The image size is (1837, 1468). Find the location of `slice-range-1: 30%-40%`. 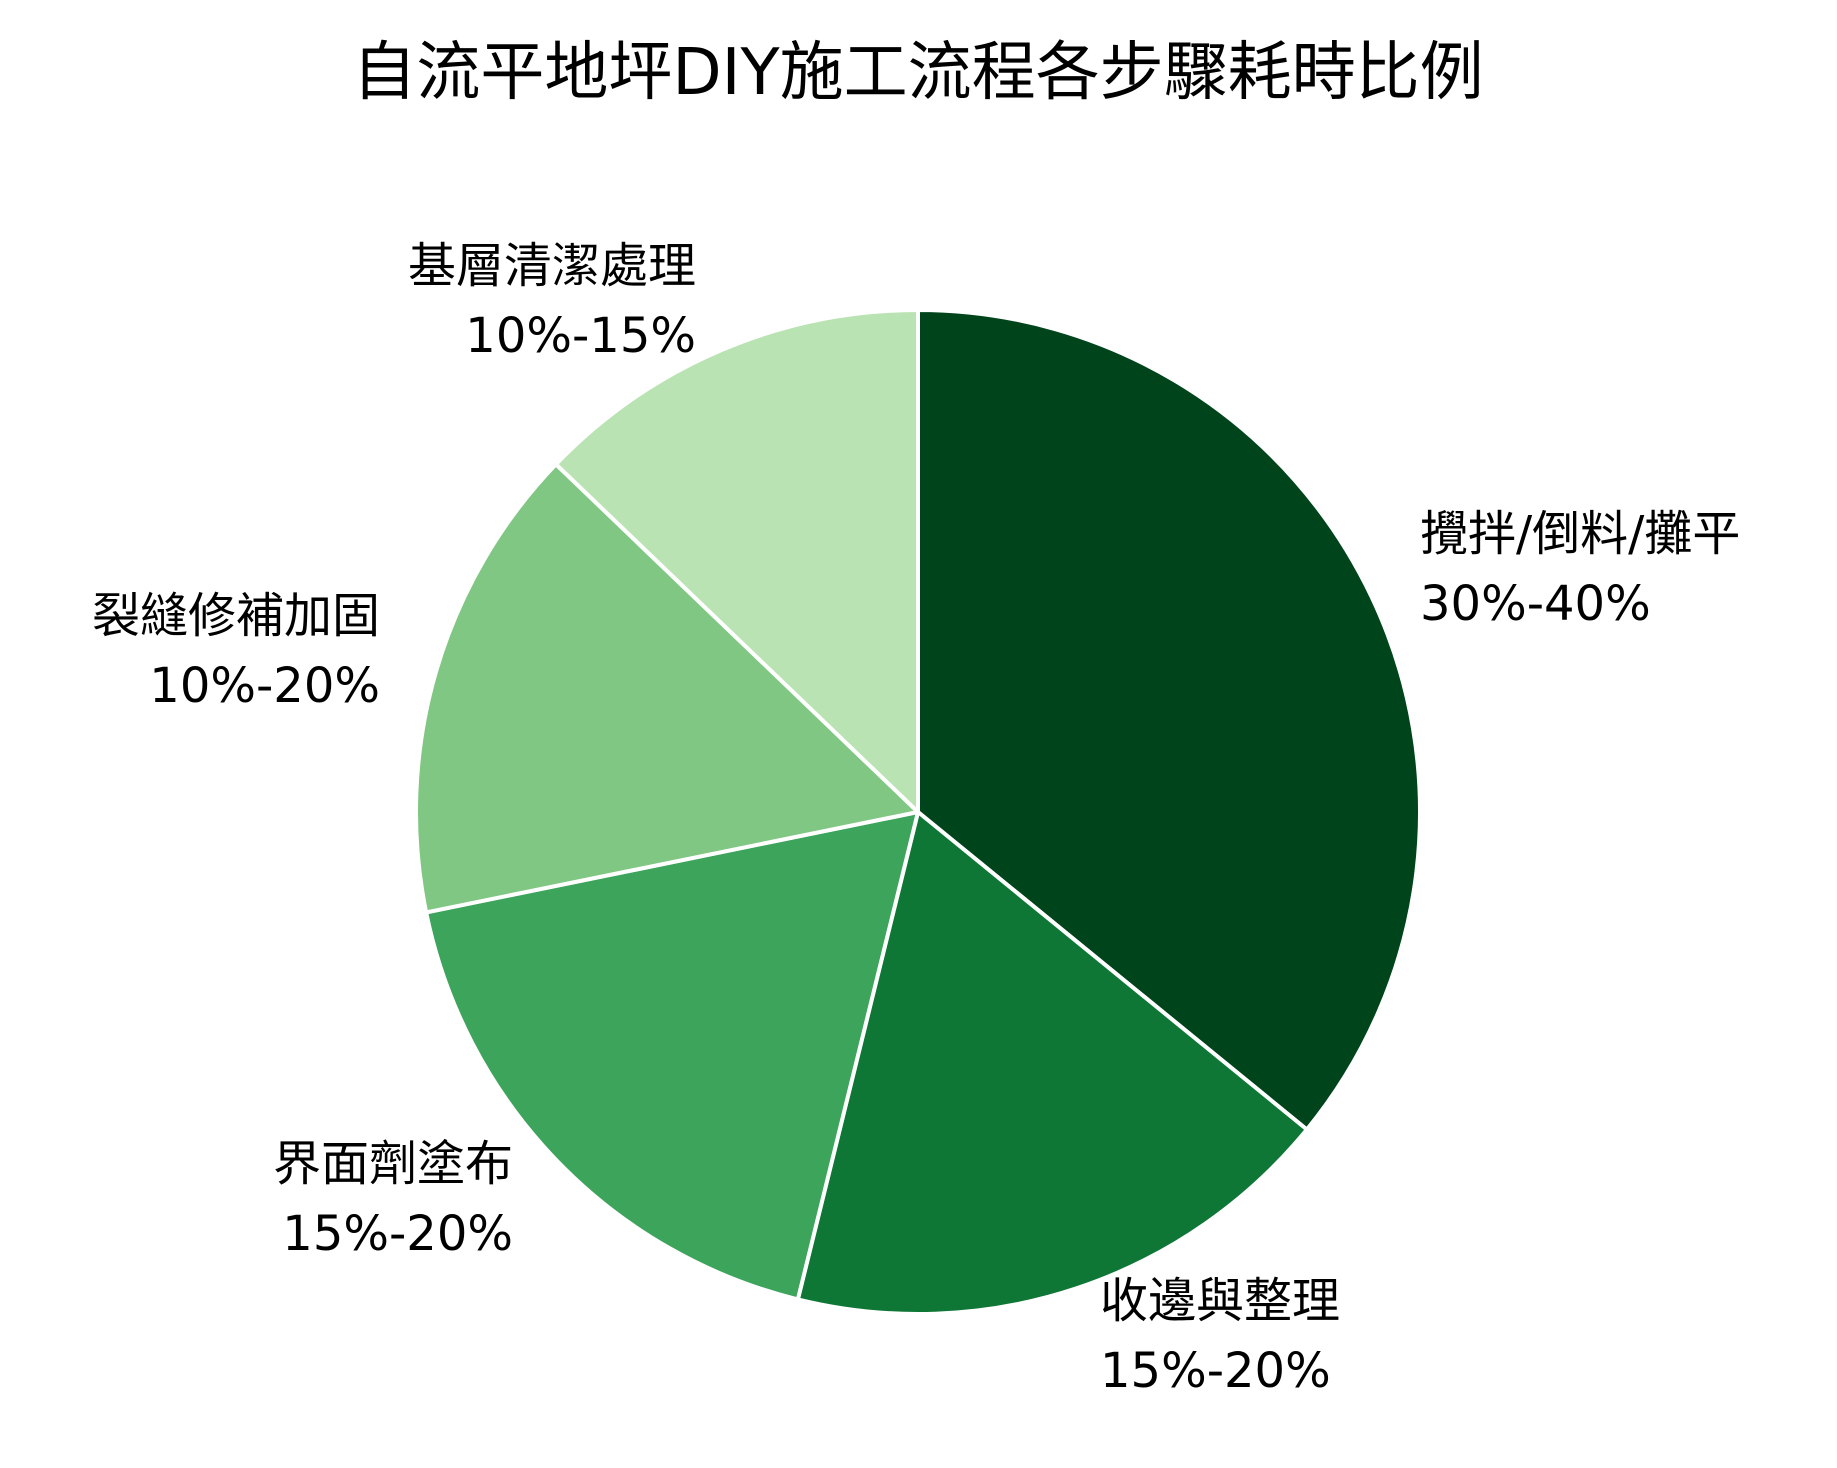

slice-range-1: 30%-40% is located at coordinates (1535, 604).